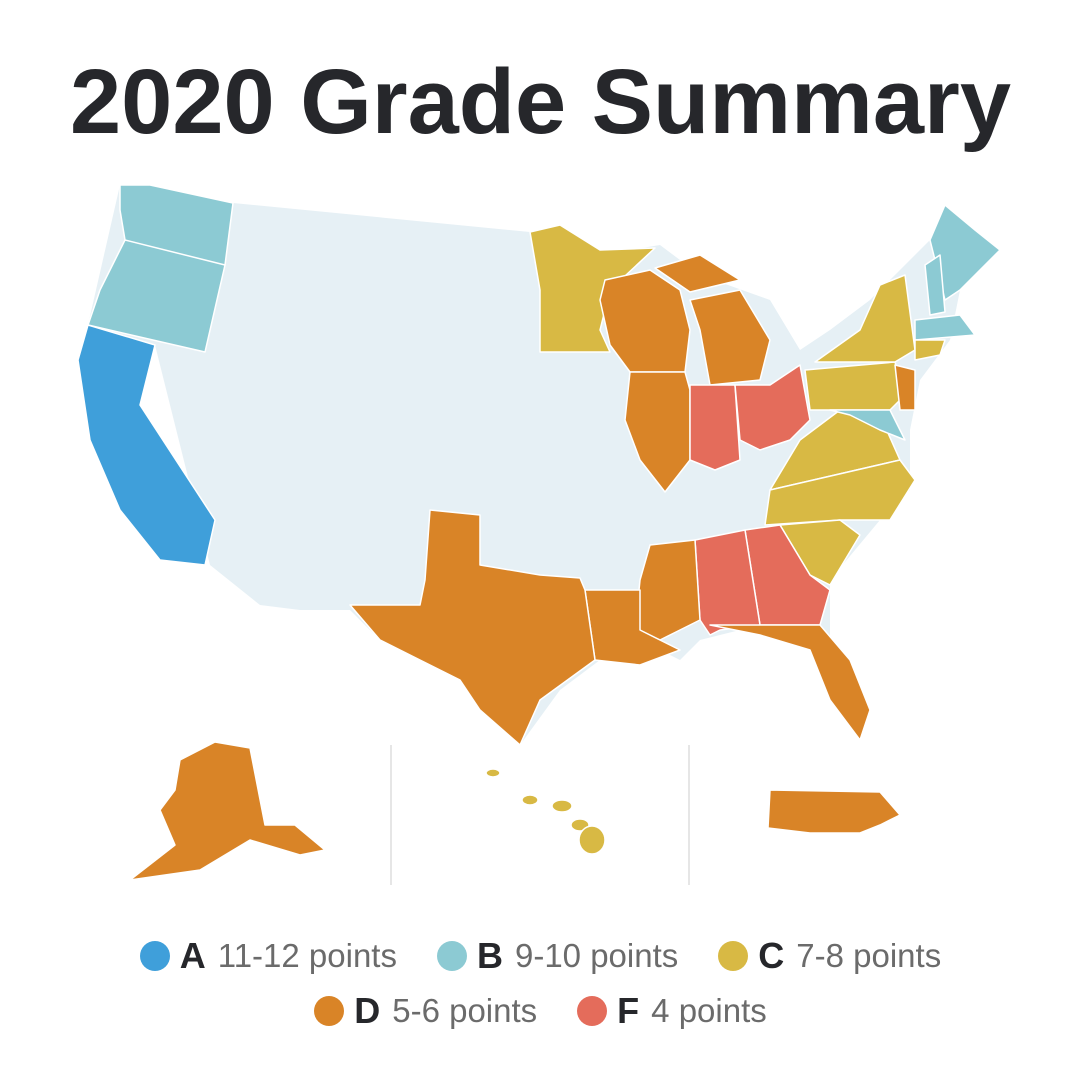 The image size is (1081, 1080). Describe the element at coordinates (545, 811) in the screenshot. I see `hawaii` at that location.